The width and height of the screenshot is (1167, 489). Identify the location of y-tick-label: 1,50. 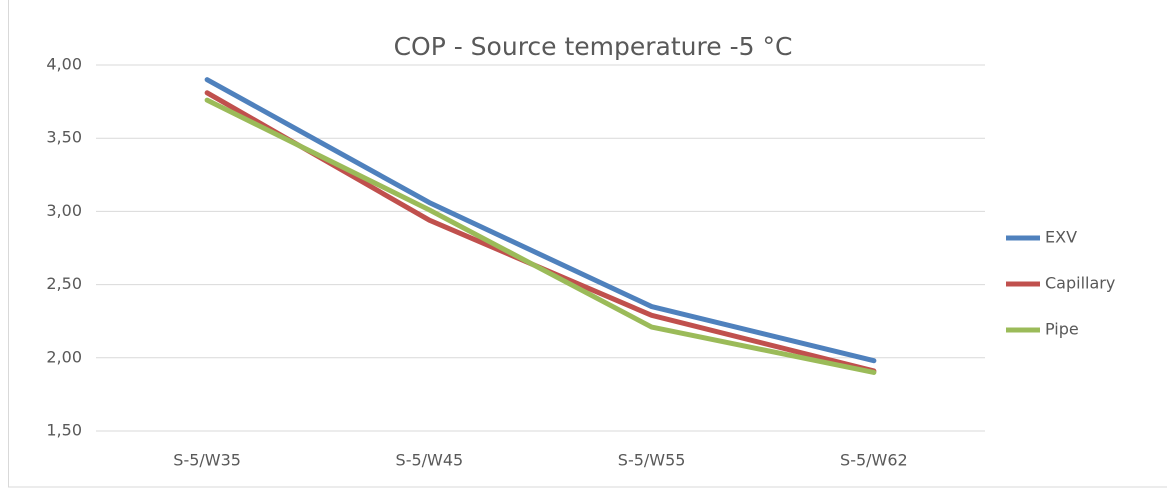
(64, 430).